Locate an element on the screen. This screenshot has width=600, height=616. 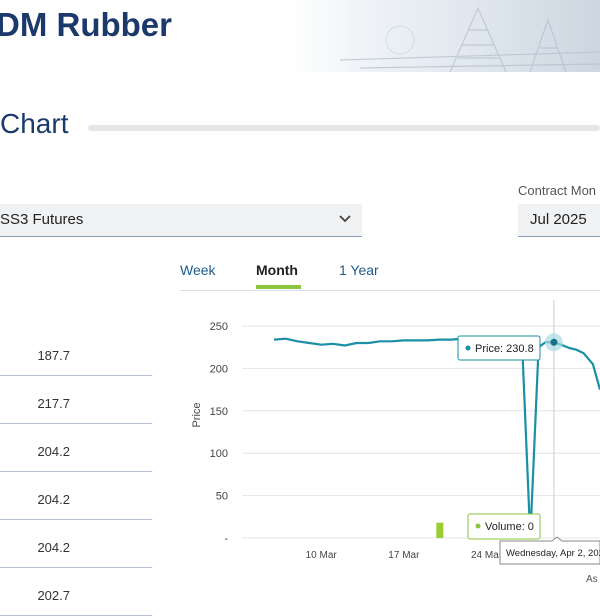
contract-month-select: Jul 2025 is located at coordinates (559, 220).